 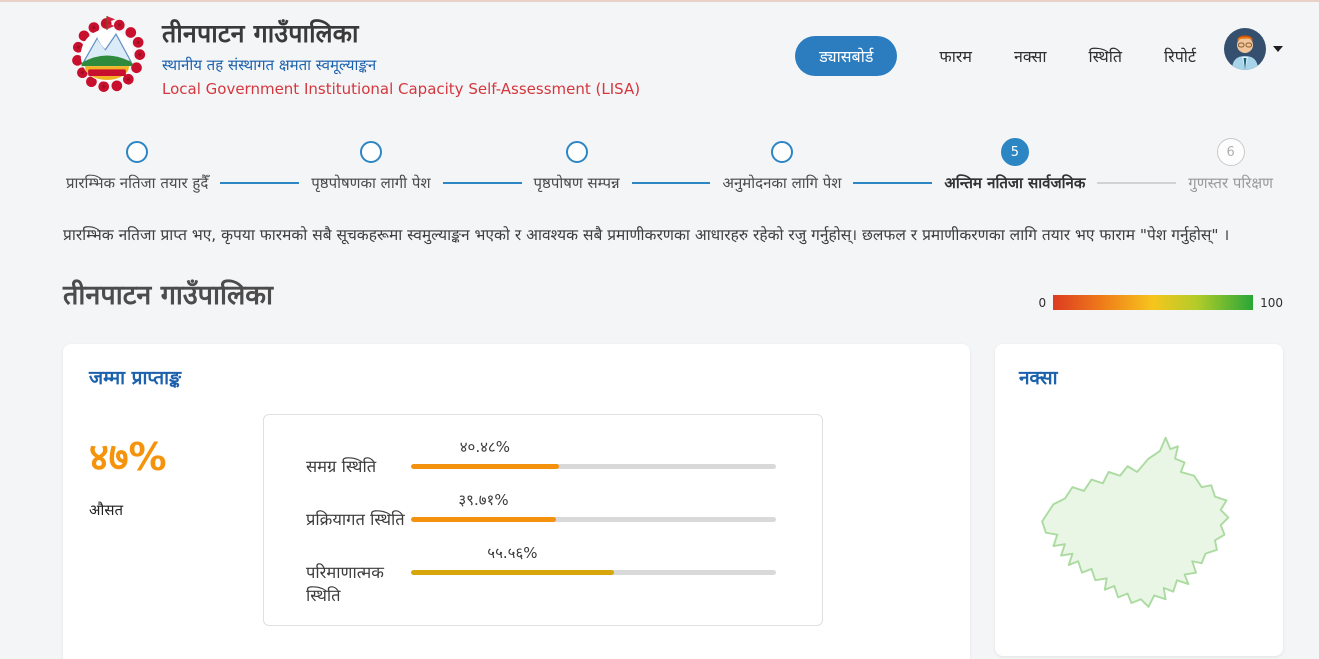 I want to click on progress-bar: ३९.७१%, so click(x=593, y=509).